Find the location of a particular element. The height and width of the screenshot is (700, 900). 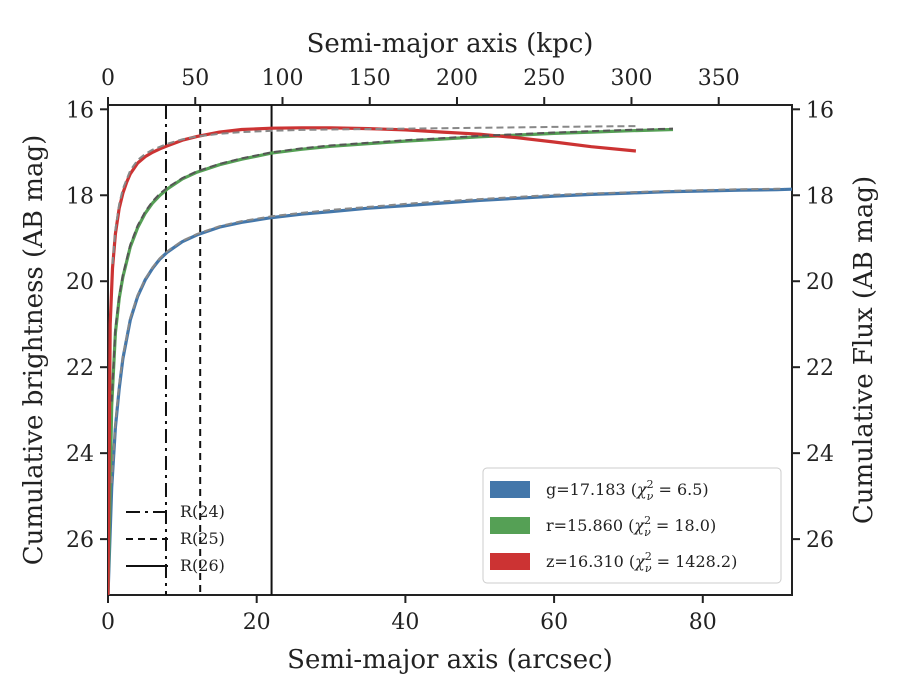

left-axis-title: Cumulative brightness (AB mag) is located at coordinates (34, 350).